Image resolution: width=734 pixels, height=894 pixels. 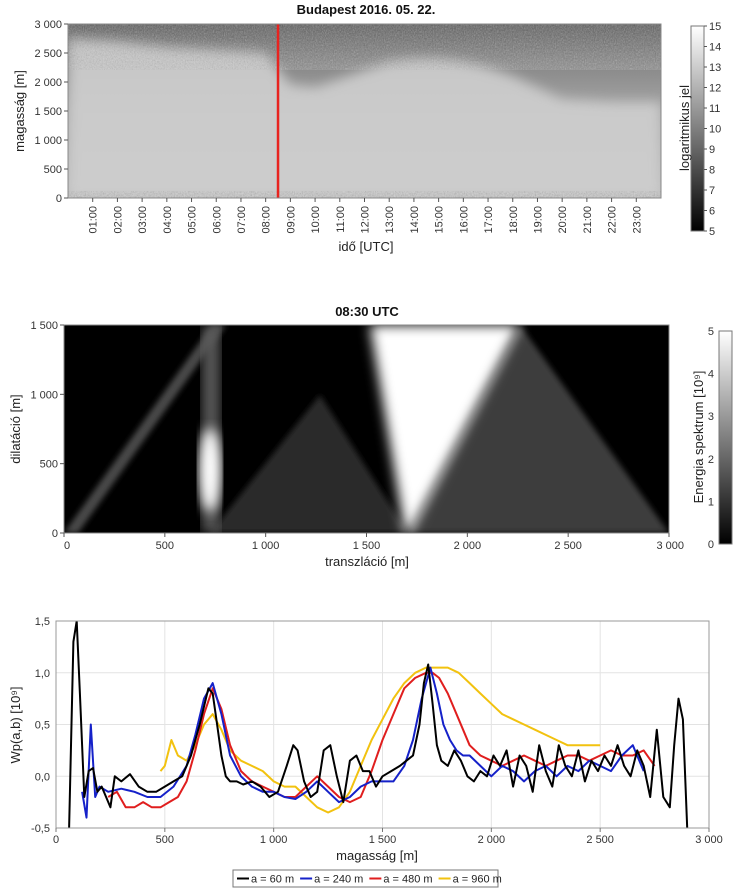 I want to click on wavelet-y-tick-label: 1 500, so click(x=44, y=326).